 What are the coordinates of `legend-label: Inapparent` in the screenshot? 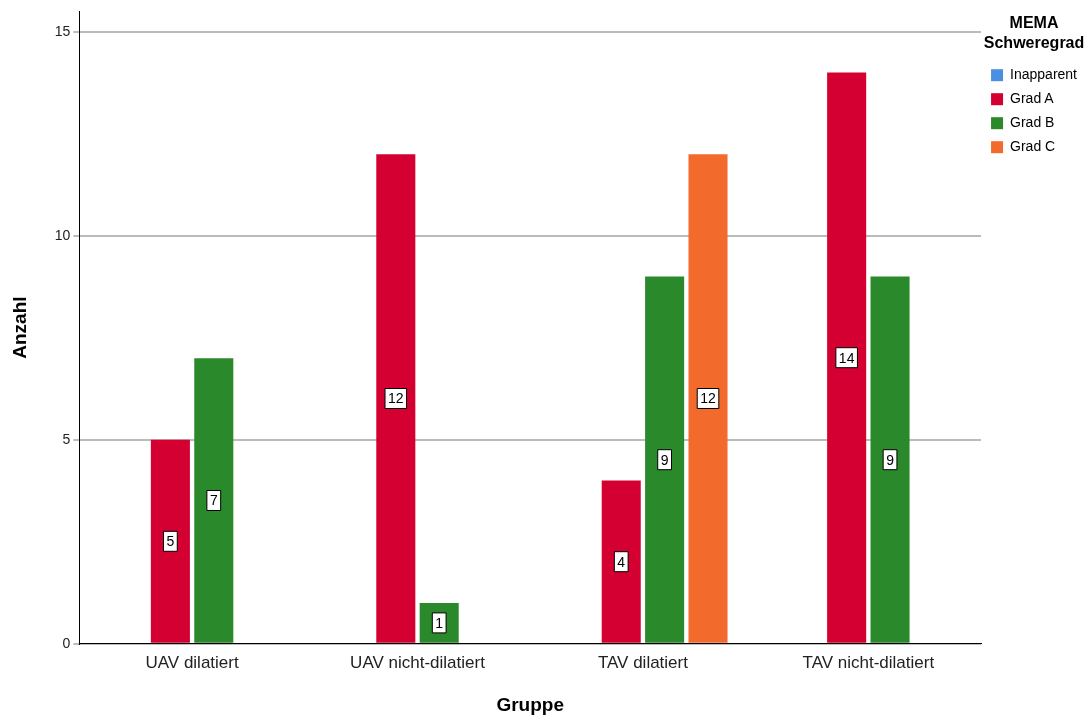 It's located at (1044, 74).